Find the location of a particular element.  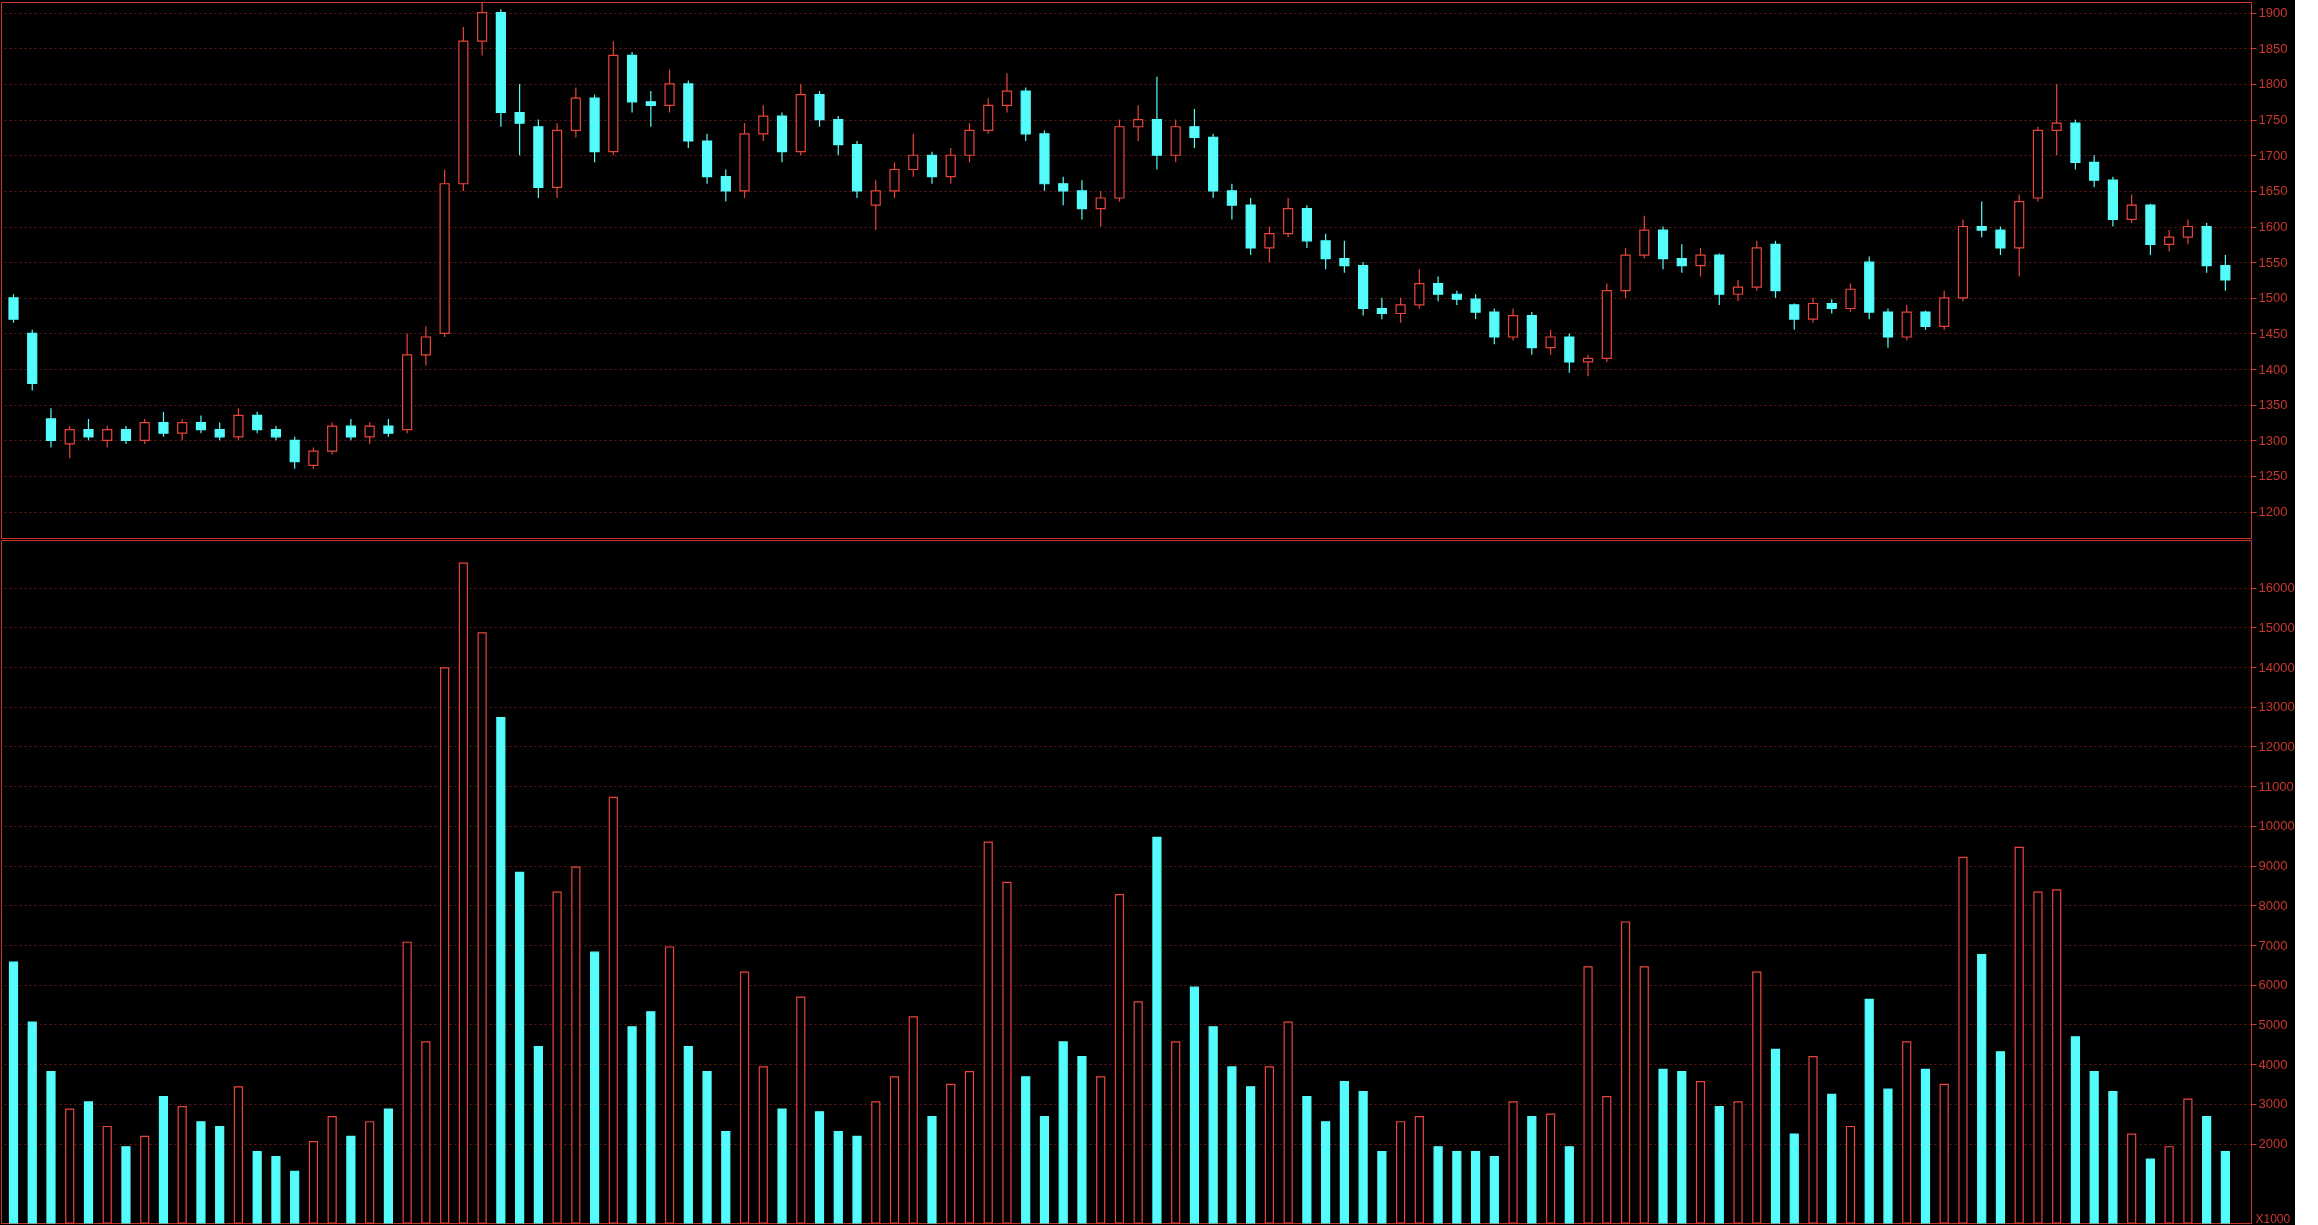

y-tick-label: 15000 is located at coordinates (2276, 627).